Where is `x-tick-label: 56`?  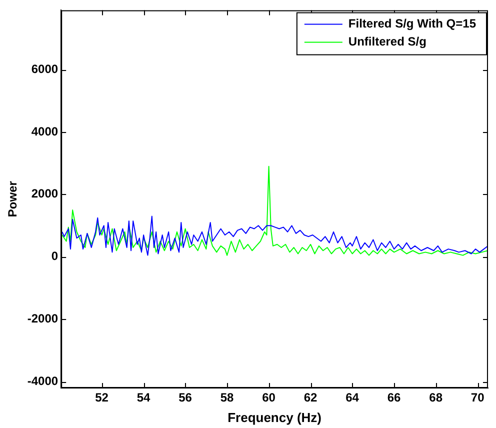
x-tick-label: 56 is located at coordinates (185, 397).